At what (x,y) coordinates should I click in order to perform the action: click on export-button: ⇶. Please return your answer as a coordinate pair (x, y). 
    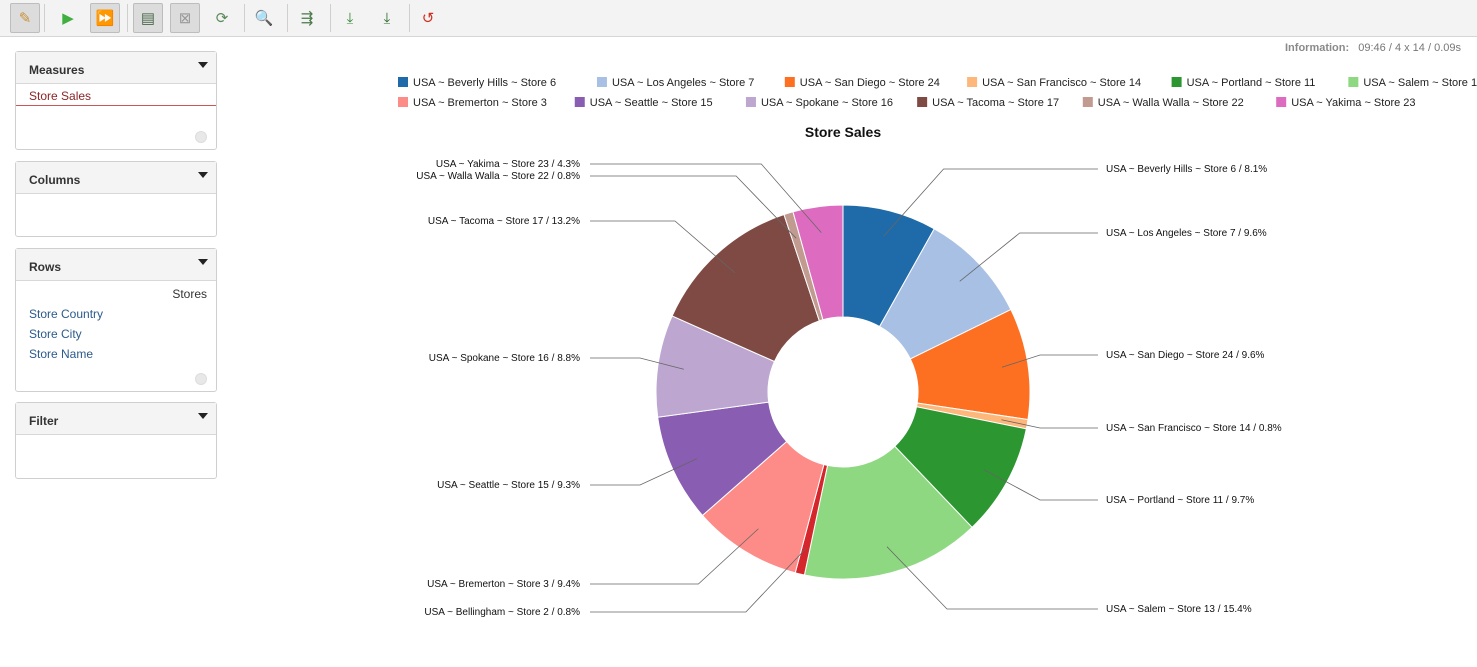
    Looking at the image, I should click on (307, 18).